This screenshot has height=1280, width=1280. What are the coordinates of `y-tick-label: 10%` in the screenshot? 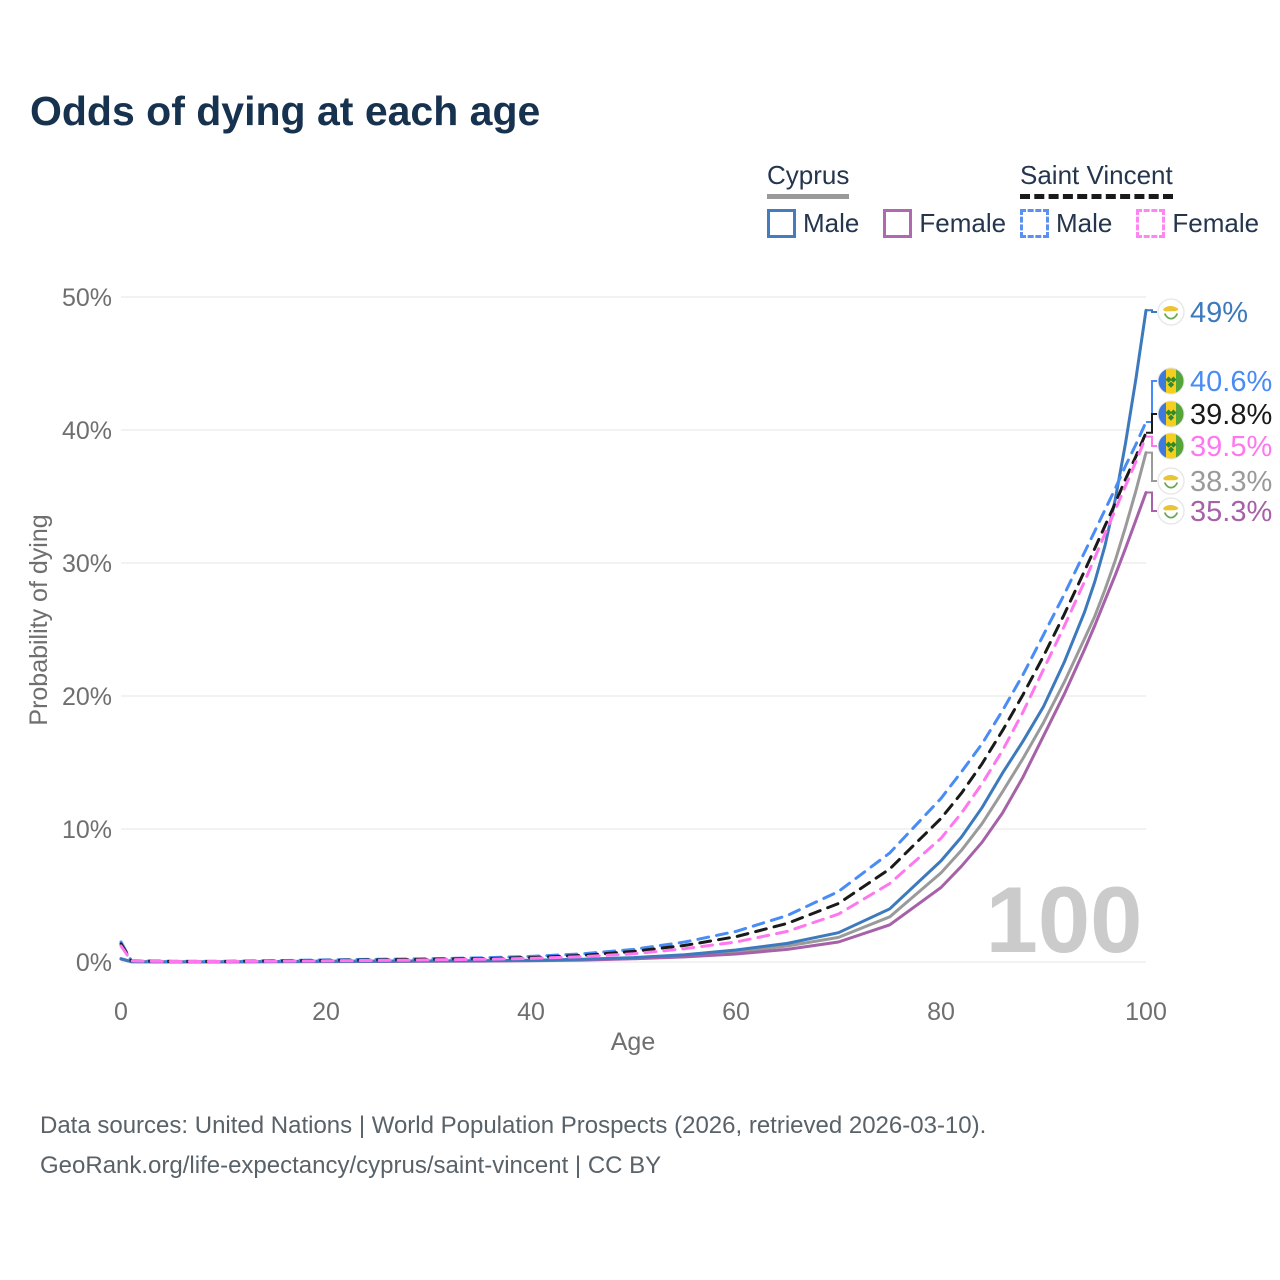 It's located at (87, 830).